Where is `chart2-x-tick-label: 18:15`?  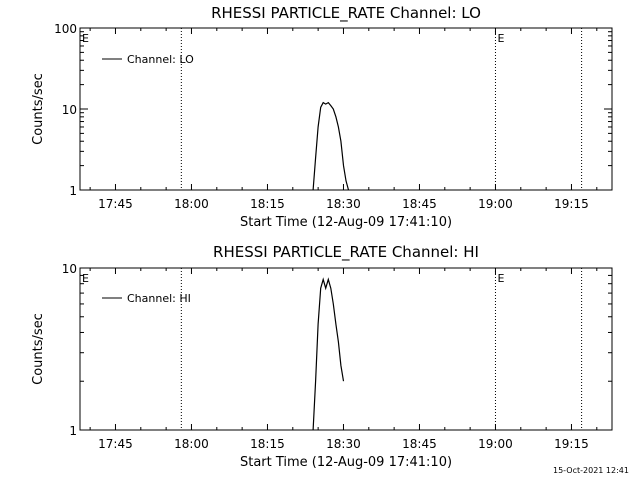
chart2-x-tick-label: 18:15 is located at coordinates (267, 444).